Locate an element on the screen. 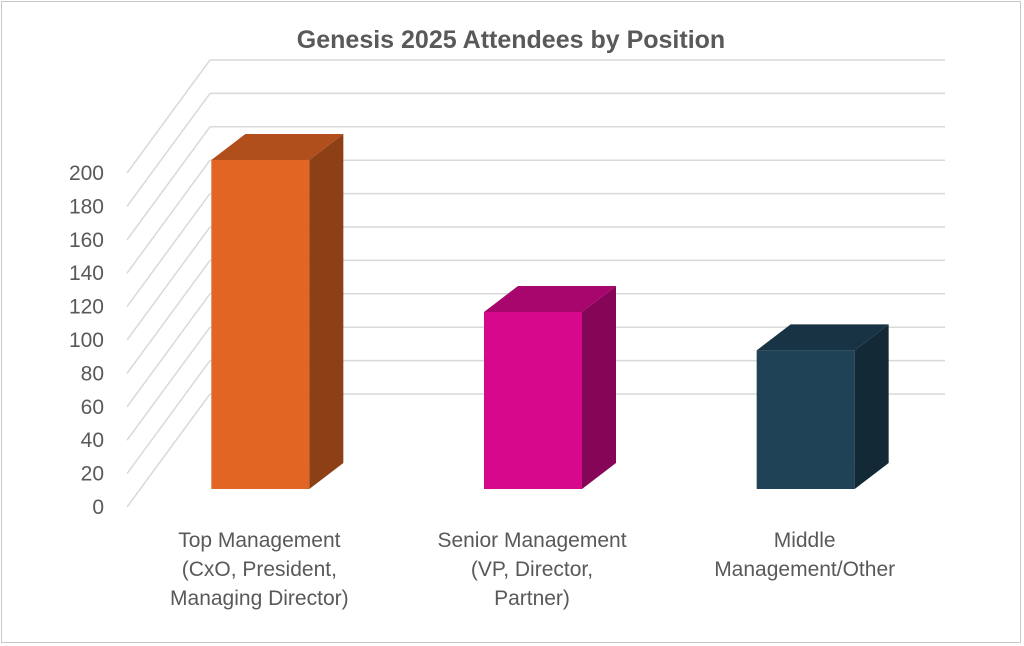 The width and height of the screenshot is (1024, 646). x-category-label: Senior Management is located at coordinates (531, 540).